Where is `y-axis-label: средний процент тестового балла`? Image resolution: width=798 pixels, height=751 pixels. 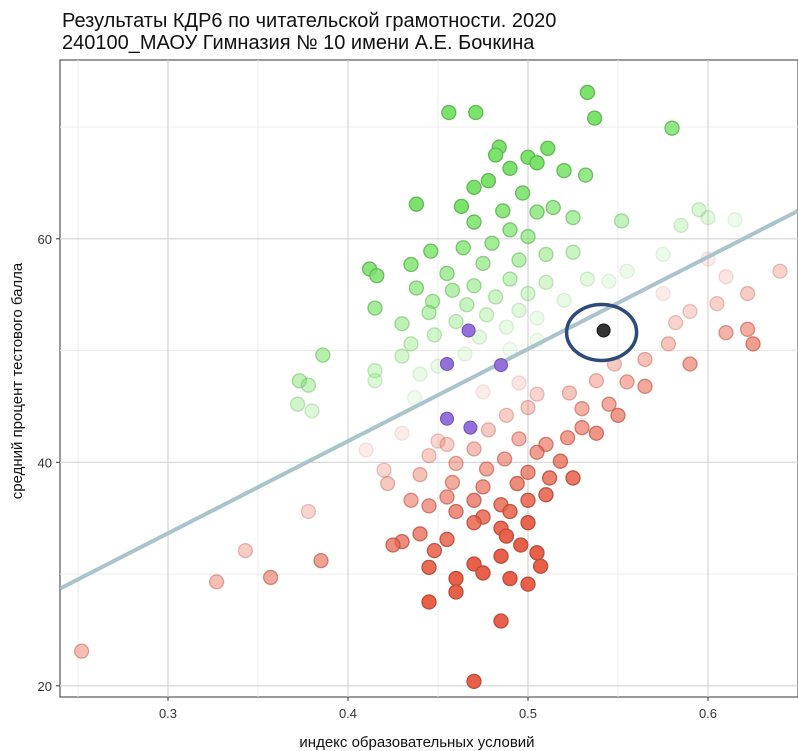 y-axis-label: средний процент тестового балла is located at coordinates (17, 380).